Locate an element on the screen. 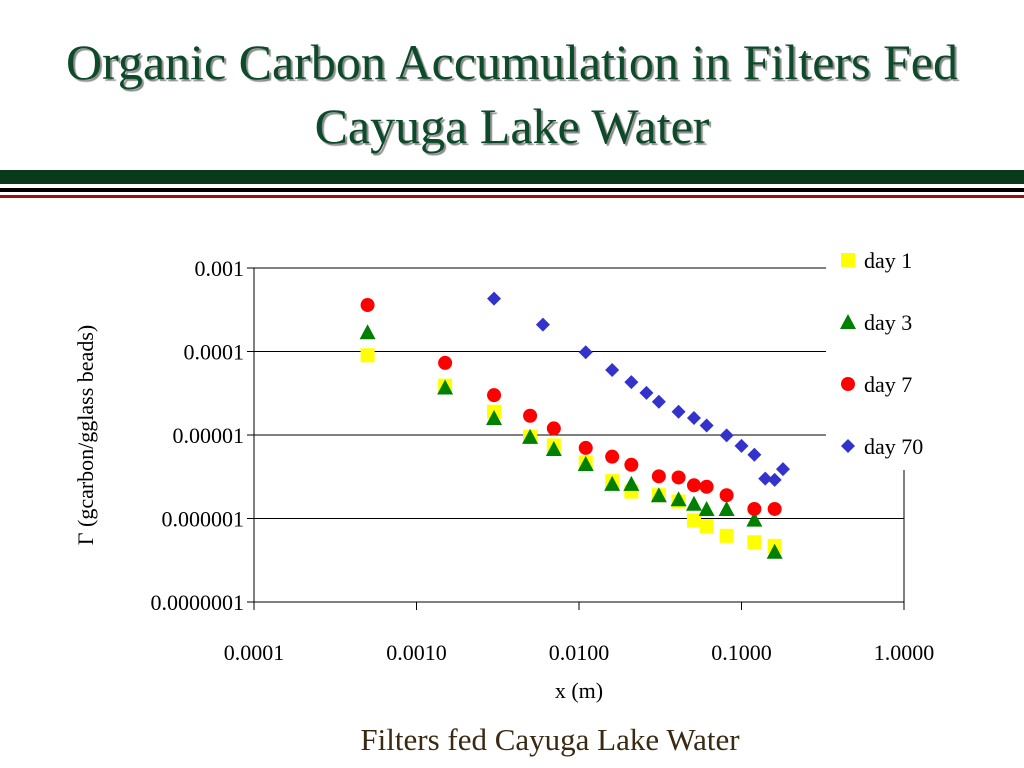 The width and height of the screenshot is (1024, 768). y-tick-label: 0.001 is located at coordinates (220, 268).